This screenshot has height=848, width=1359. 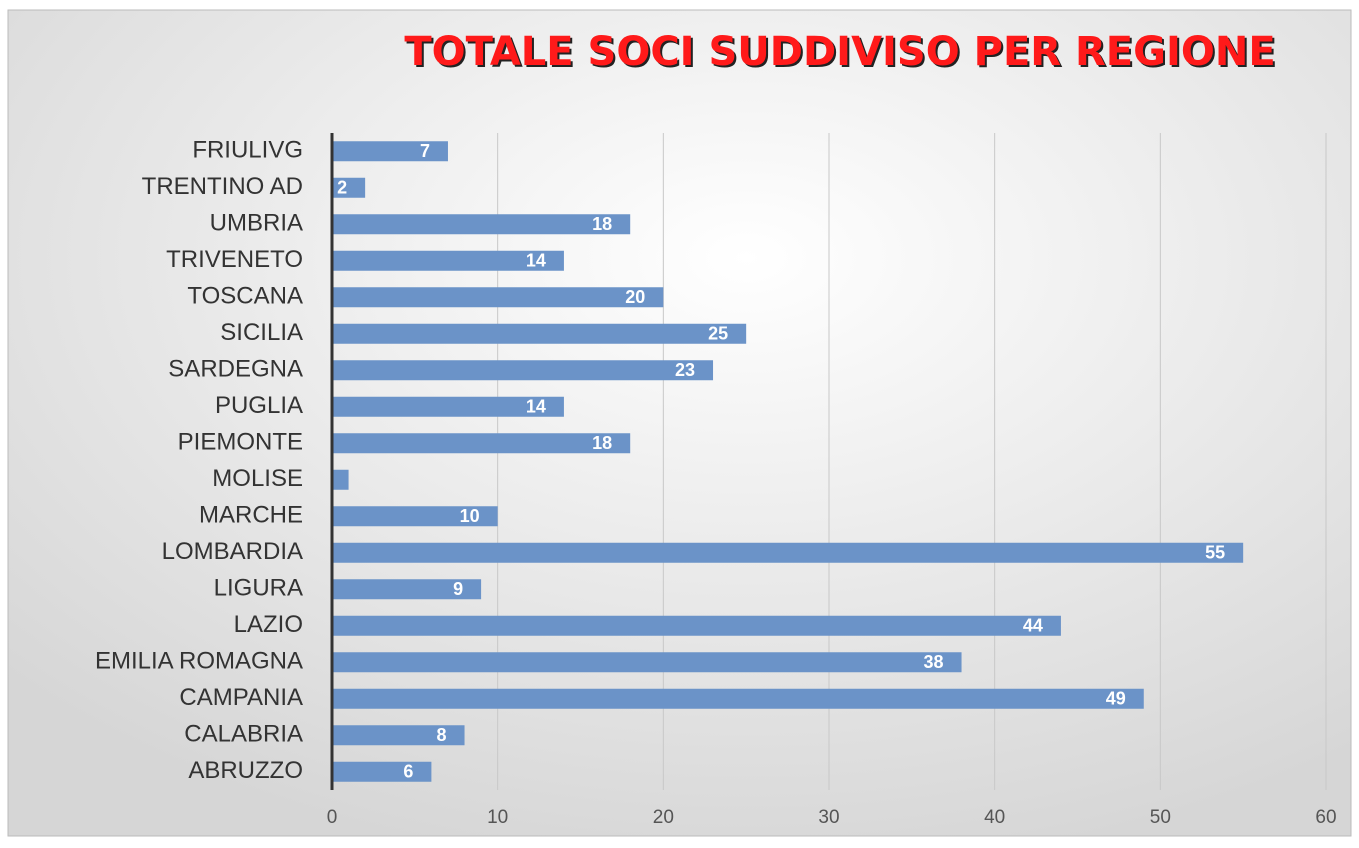 I want to click on data-label: 9, so click(x=458, y=589).